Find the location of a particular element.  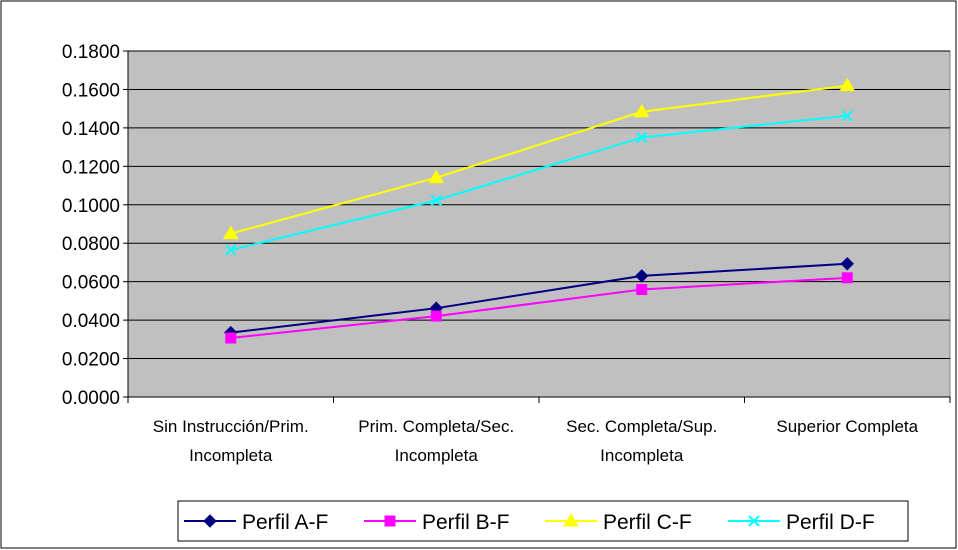

y-tick-label: 0.0200 is located at coordinates (91, 360).